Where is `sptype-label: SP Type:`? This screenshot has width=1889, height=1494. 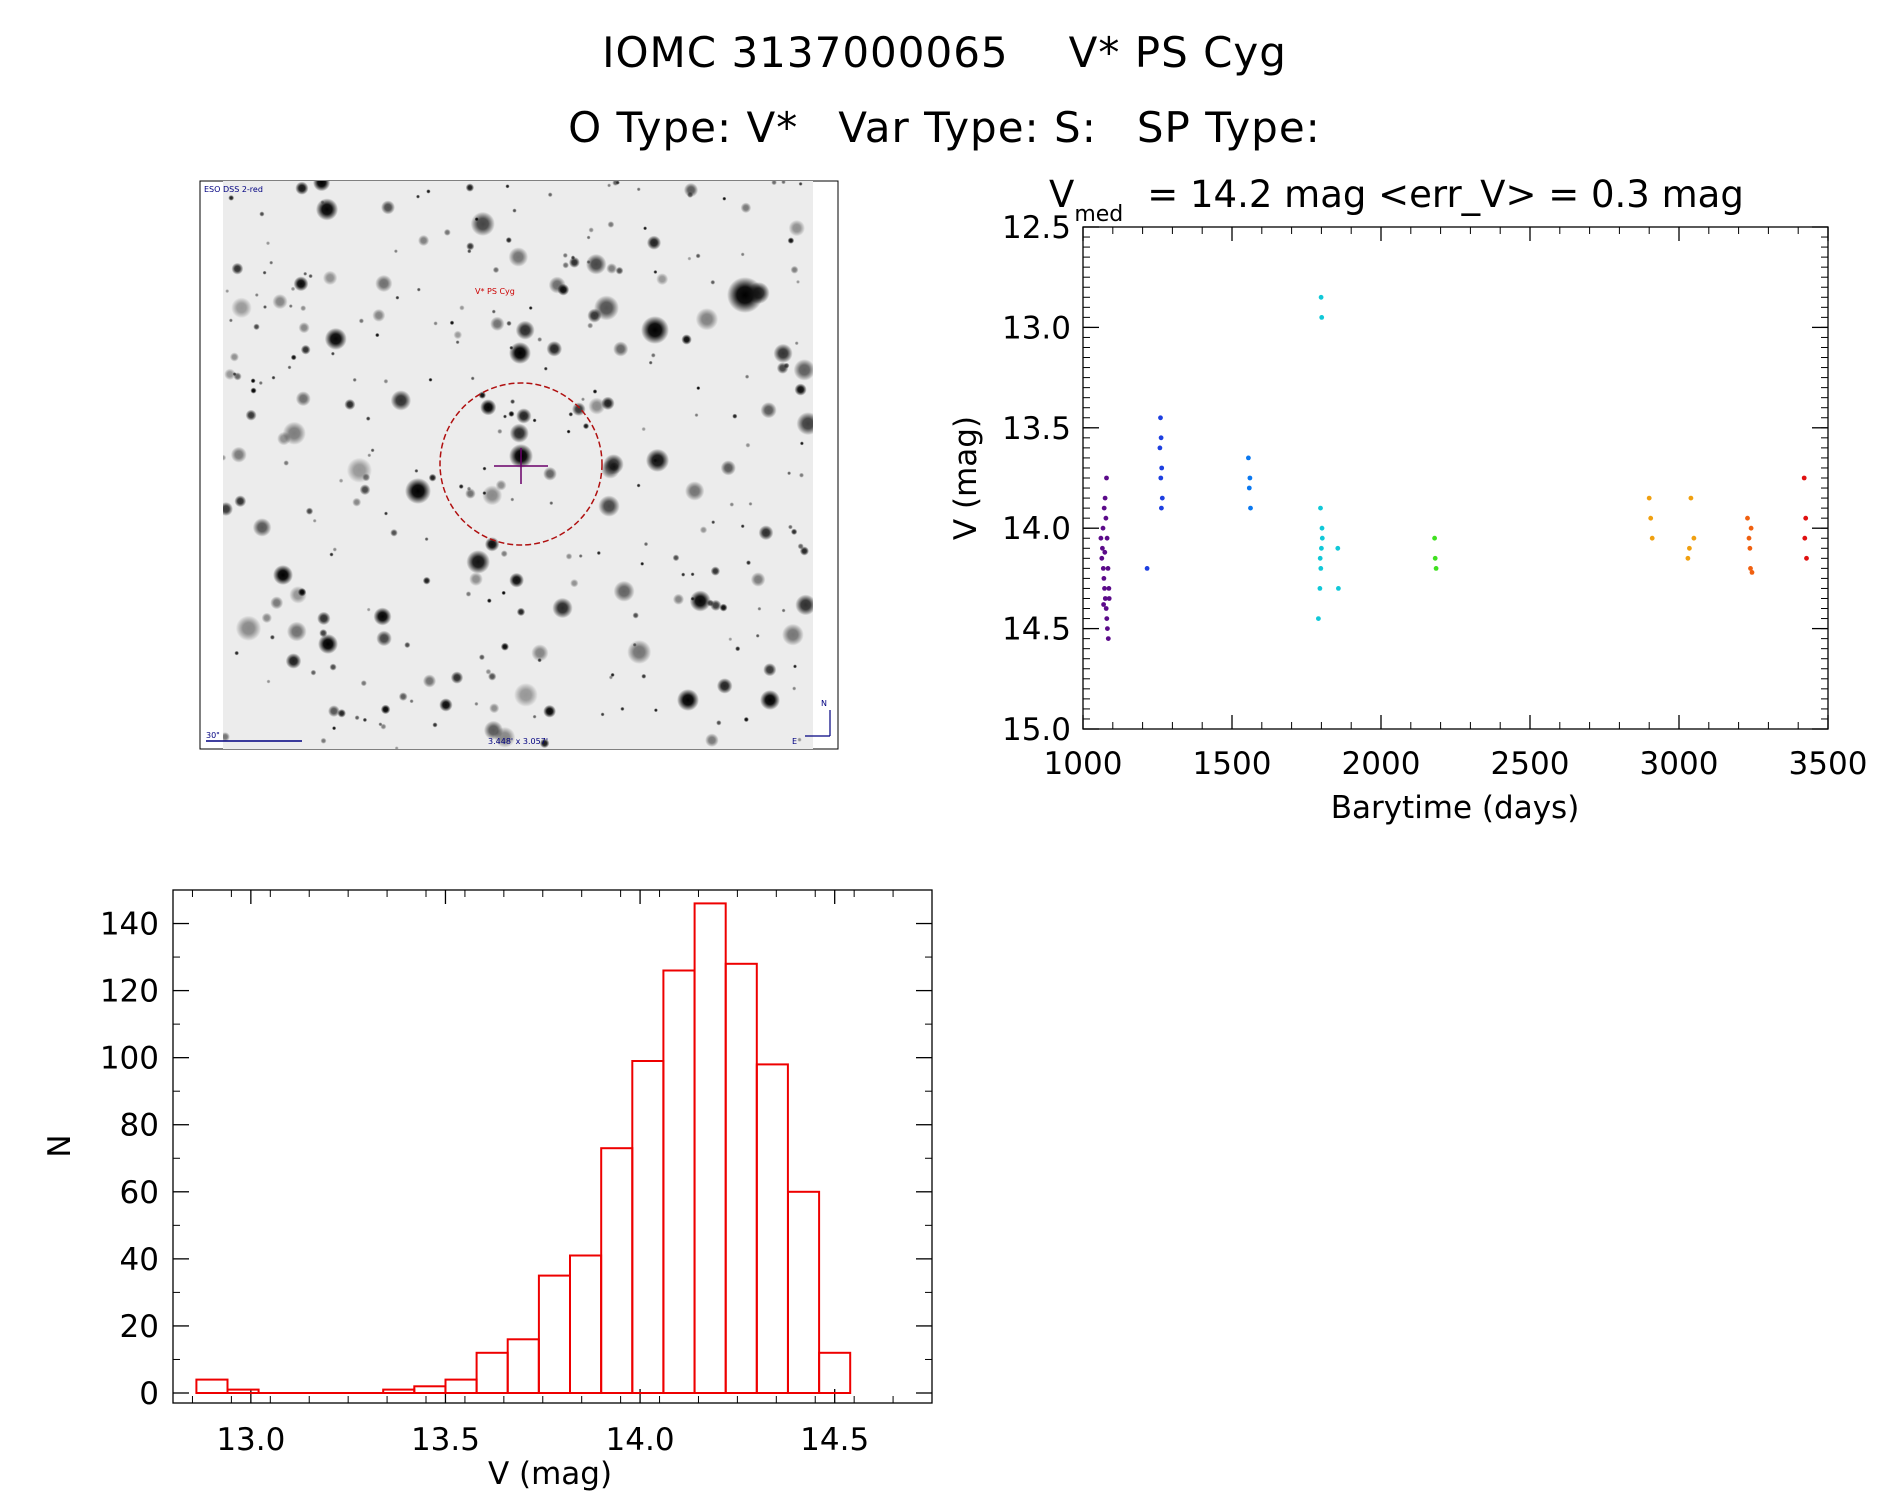 sptype-label: SP Type: is located at coordinates (1228, 127).